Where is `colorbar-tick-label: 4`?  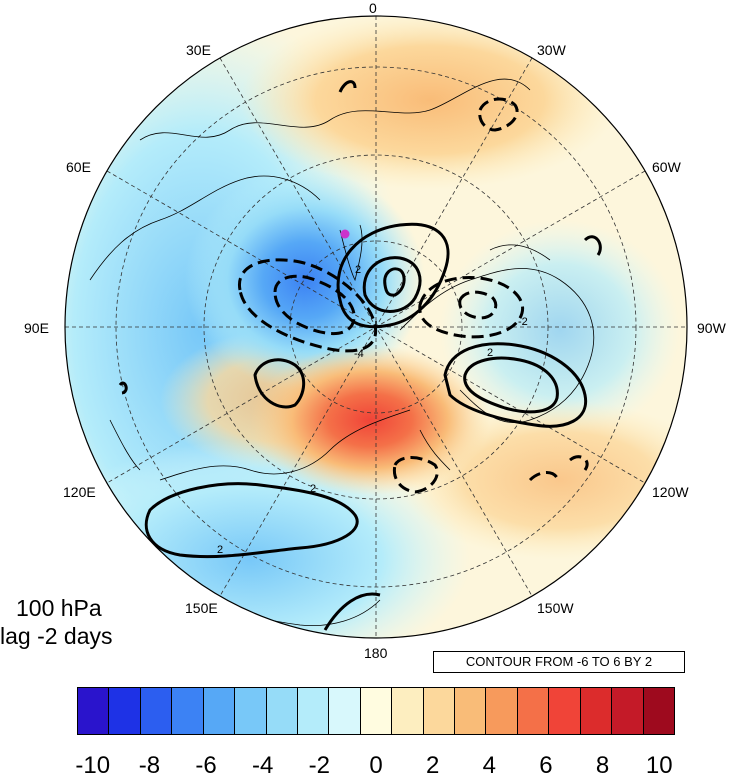
colorbar-tick-label: 4 is located at coordinates (489, 765).